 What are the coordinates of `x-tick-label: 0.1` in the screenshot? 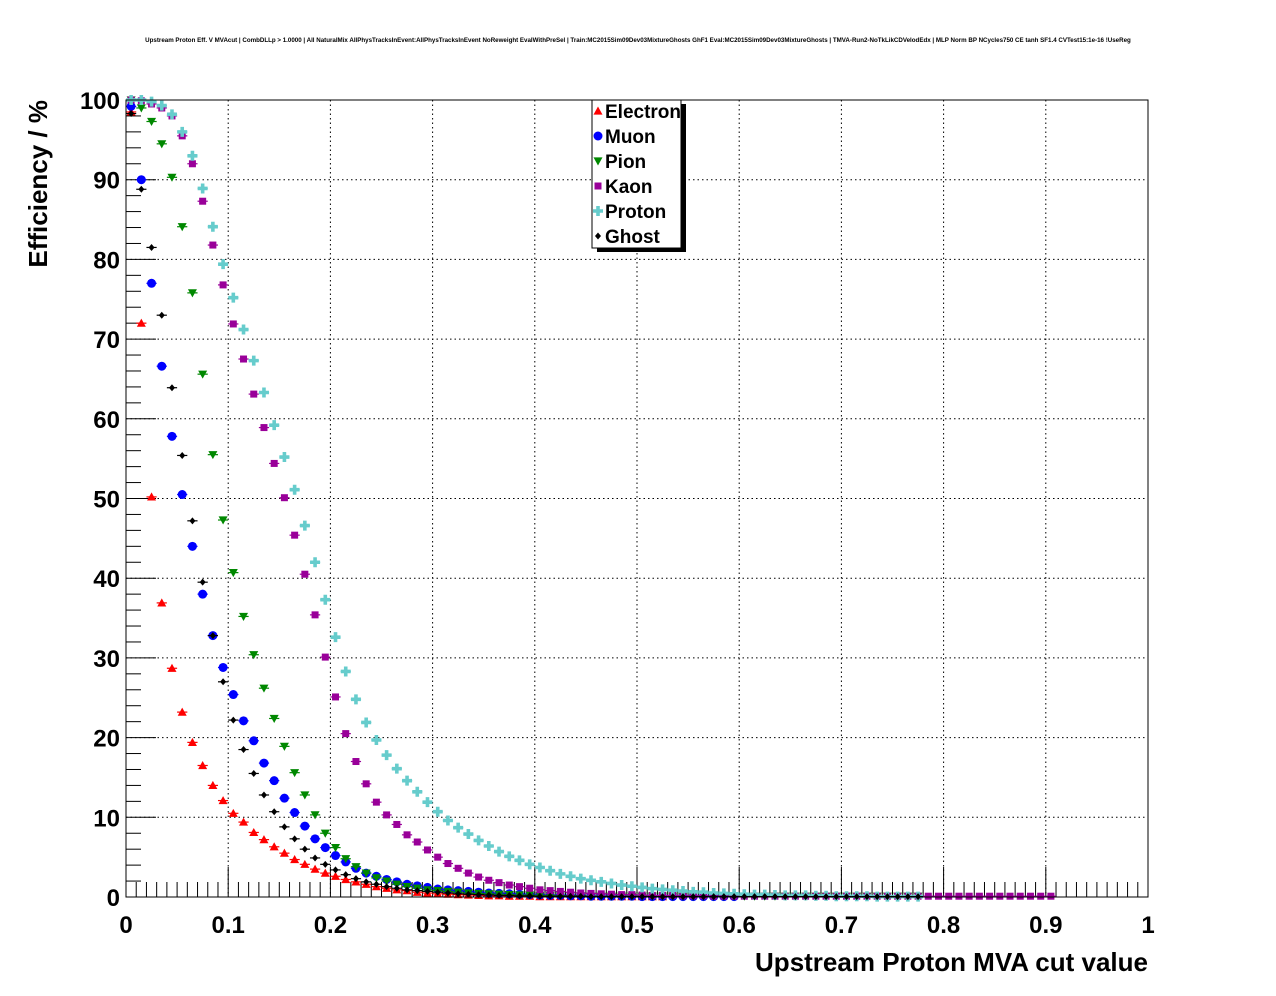 It's located at (228, 925).